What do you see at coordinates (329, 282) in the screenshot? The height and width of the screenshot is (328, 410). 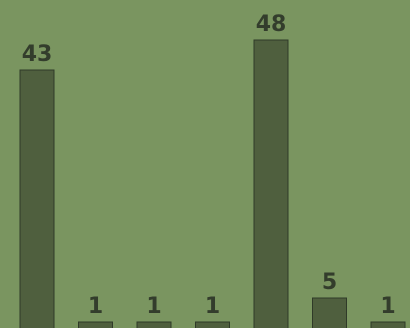 I see `data-label-6: 5` at bounding box center [329, 282].